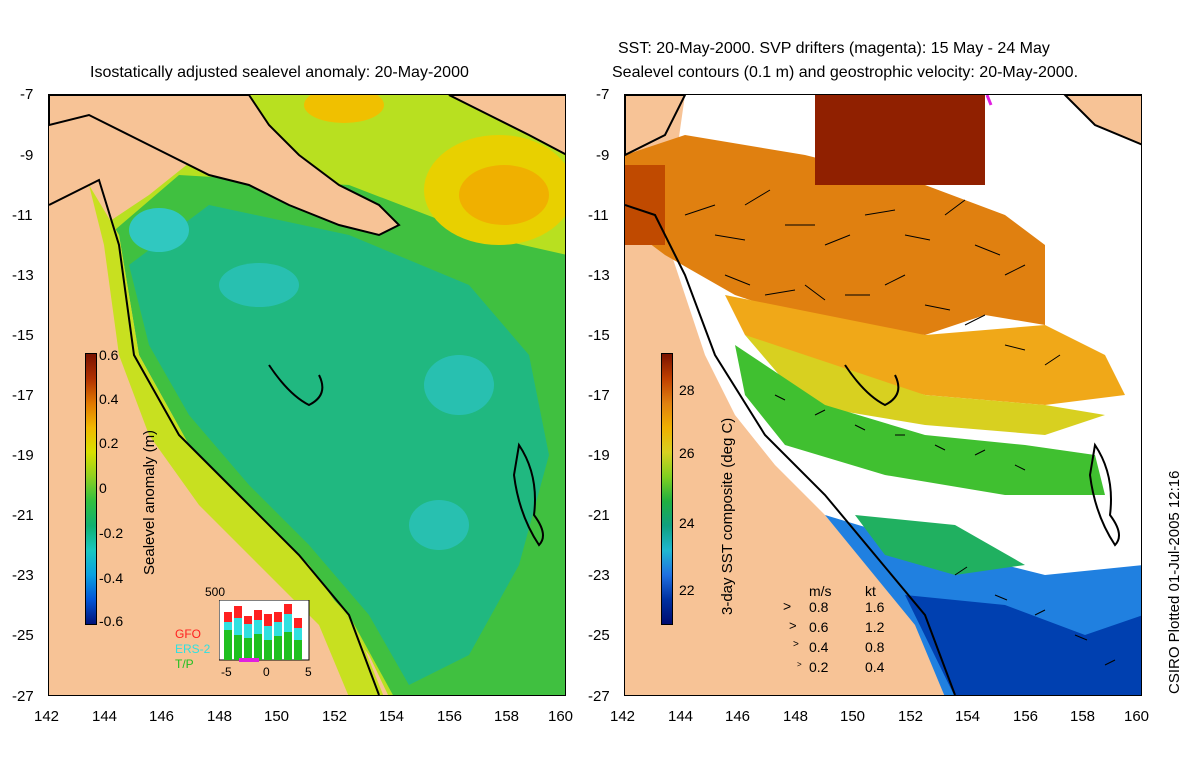  What do you see at coordinates (111, 578) in the screenshot?
I see `cb-tick-5: -0.4` at bounding box center [111, 578].